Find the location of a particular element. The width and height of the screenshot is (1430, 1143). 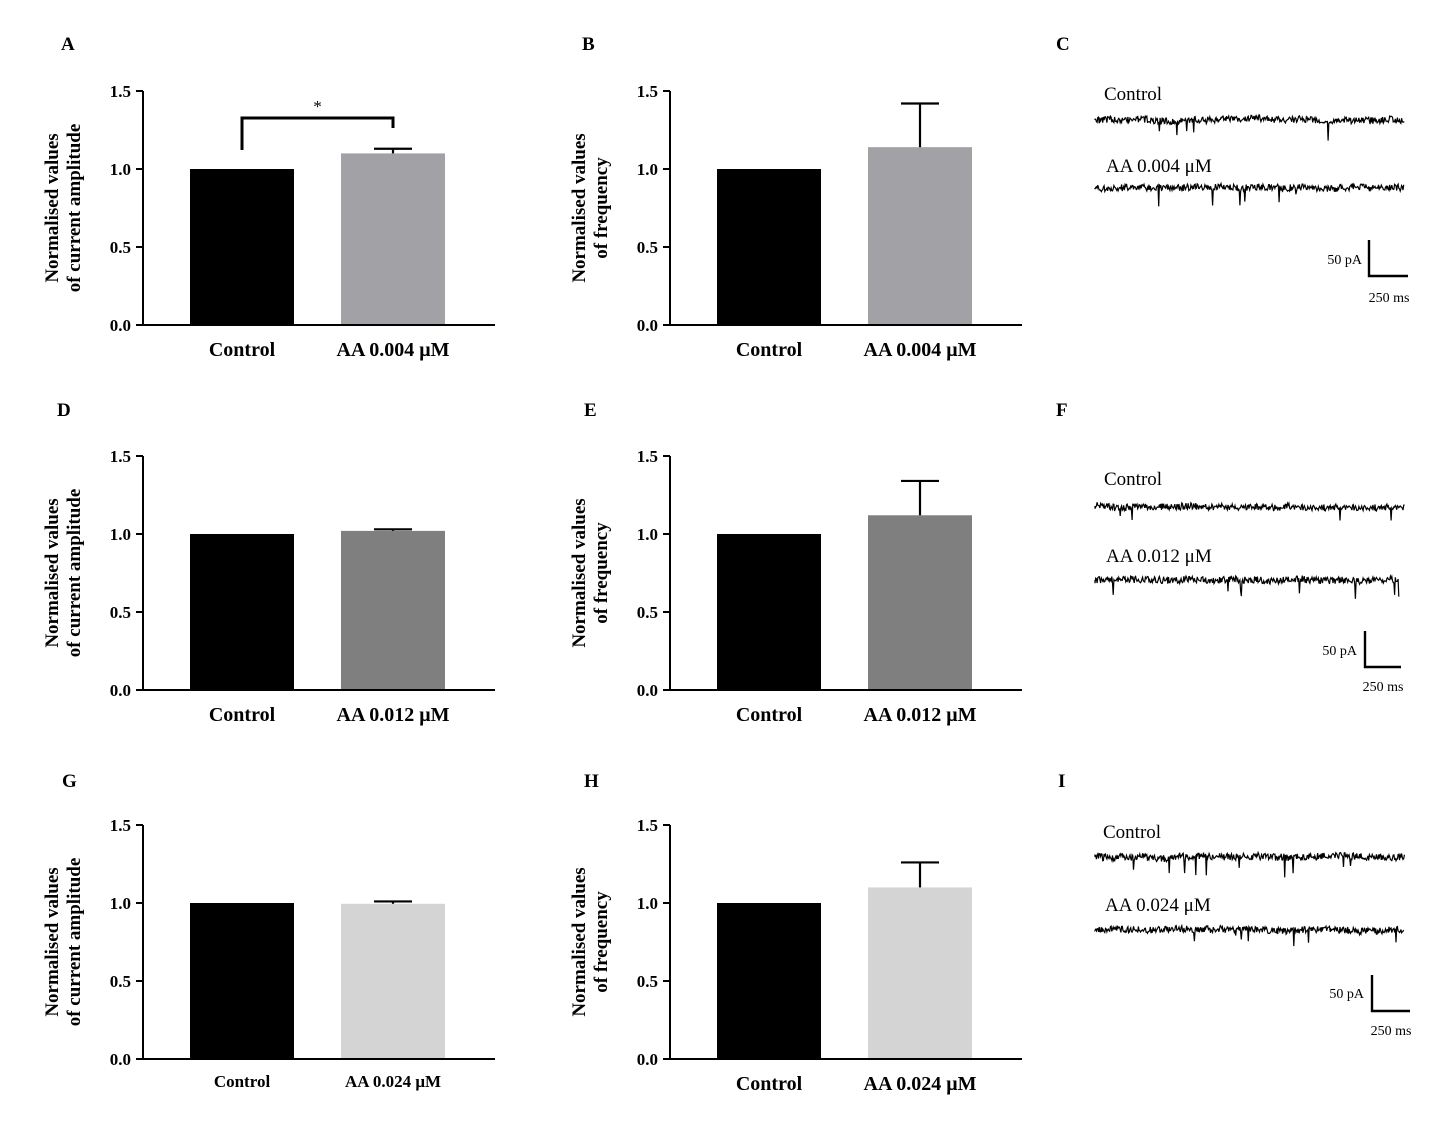

panel-letter: H is located at coordinates (591, 781).